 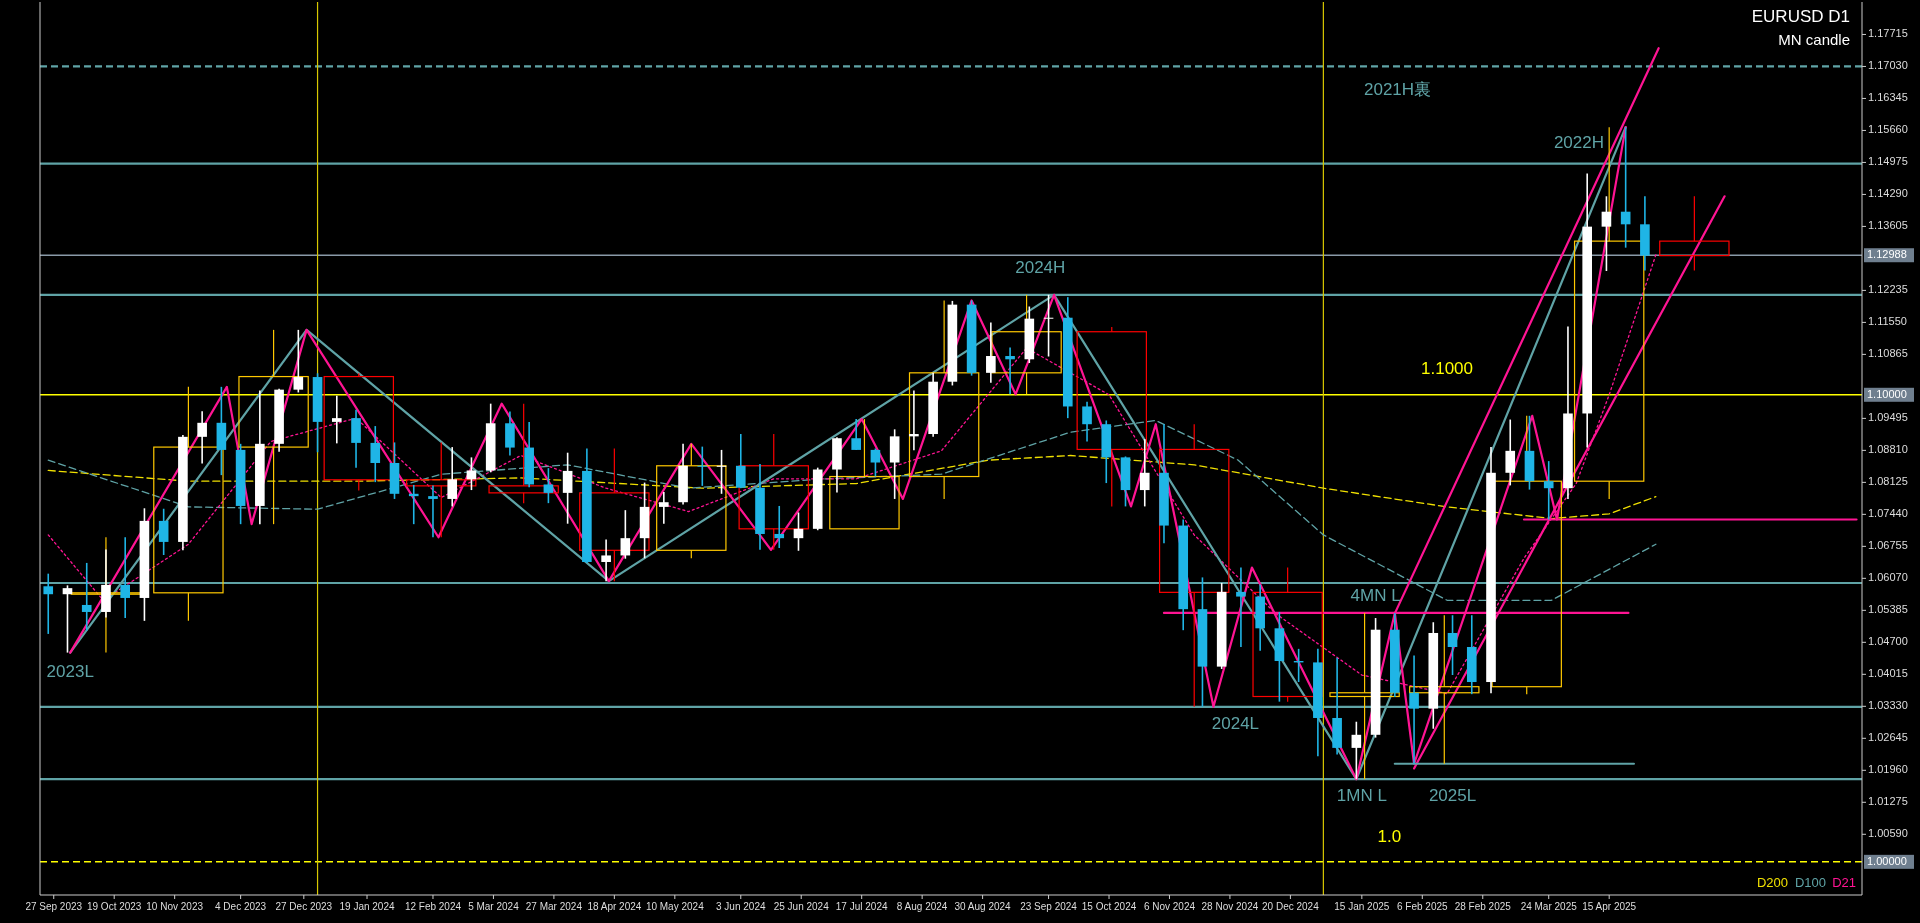 I want to click on y-tick-label: 1.07440, so click(x=1888, y=513).